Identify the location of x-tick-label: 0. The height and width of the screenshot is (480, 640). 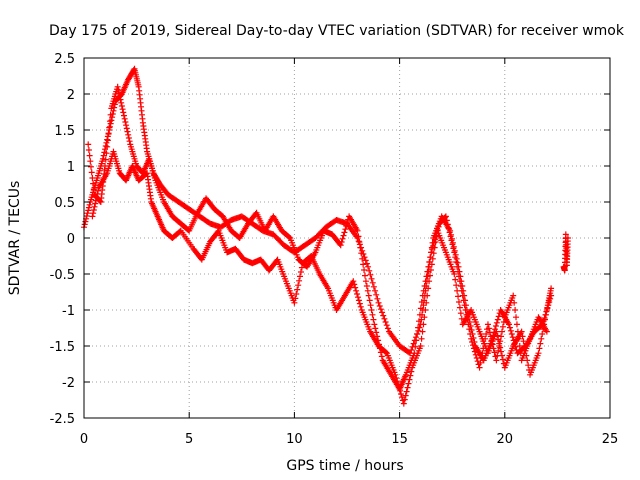
(84, 439).